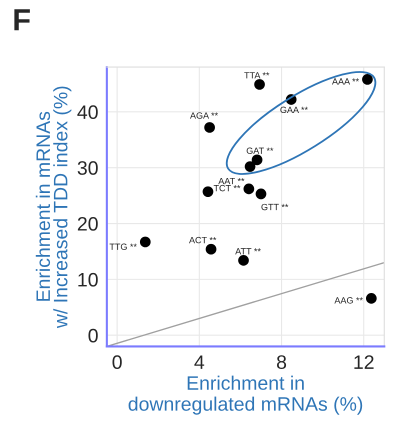 The height and width of the screenshot is (433, 411). Describe the element at coordinates (274, 207) in the screenshot. I see `annotation: GTT **` at that location.